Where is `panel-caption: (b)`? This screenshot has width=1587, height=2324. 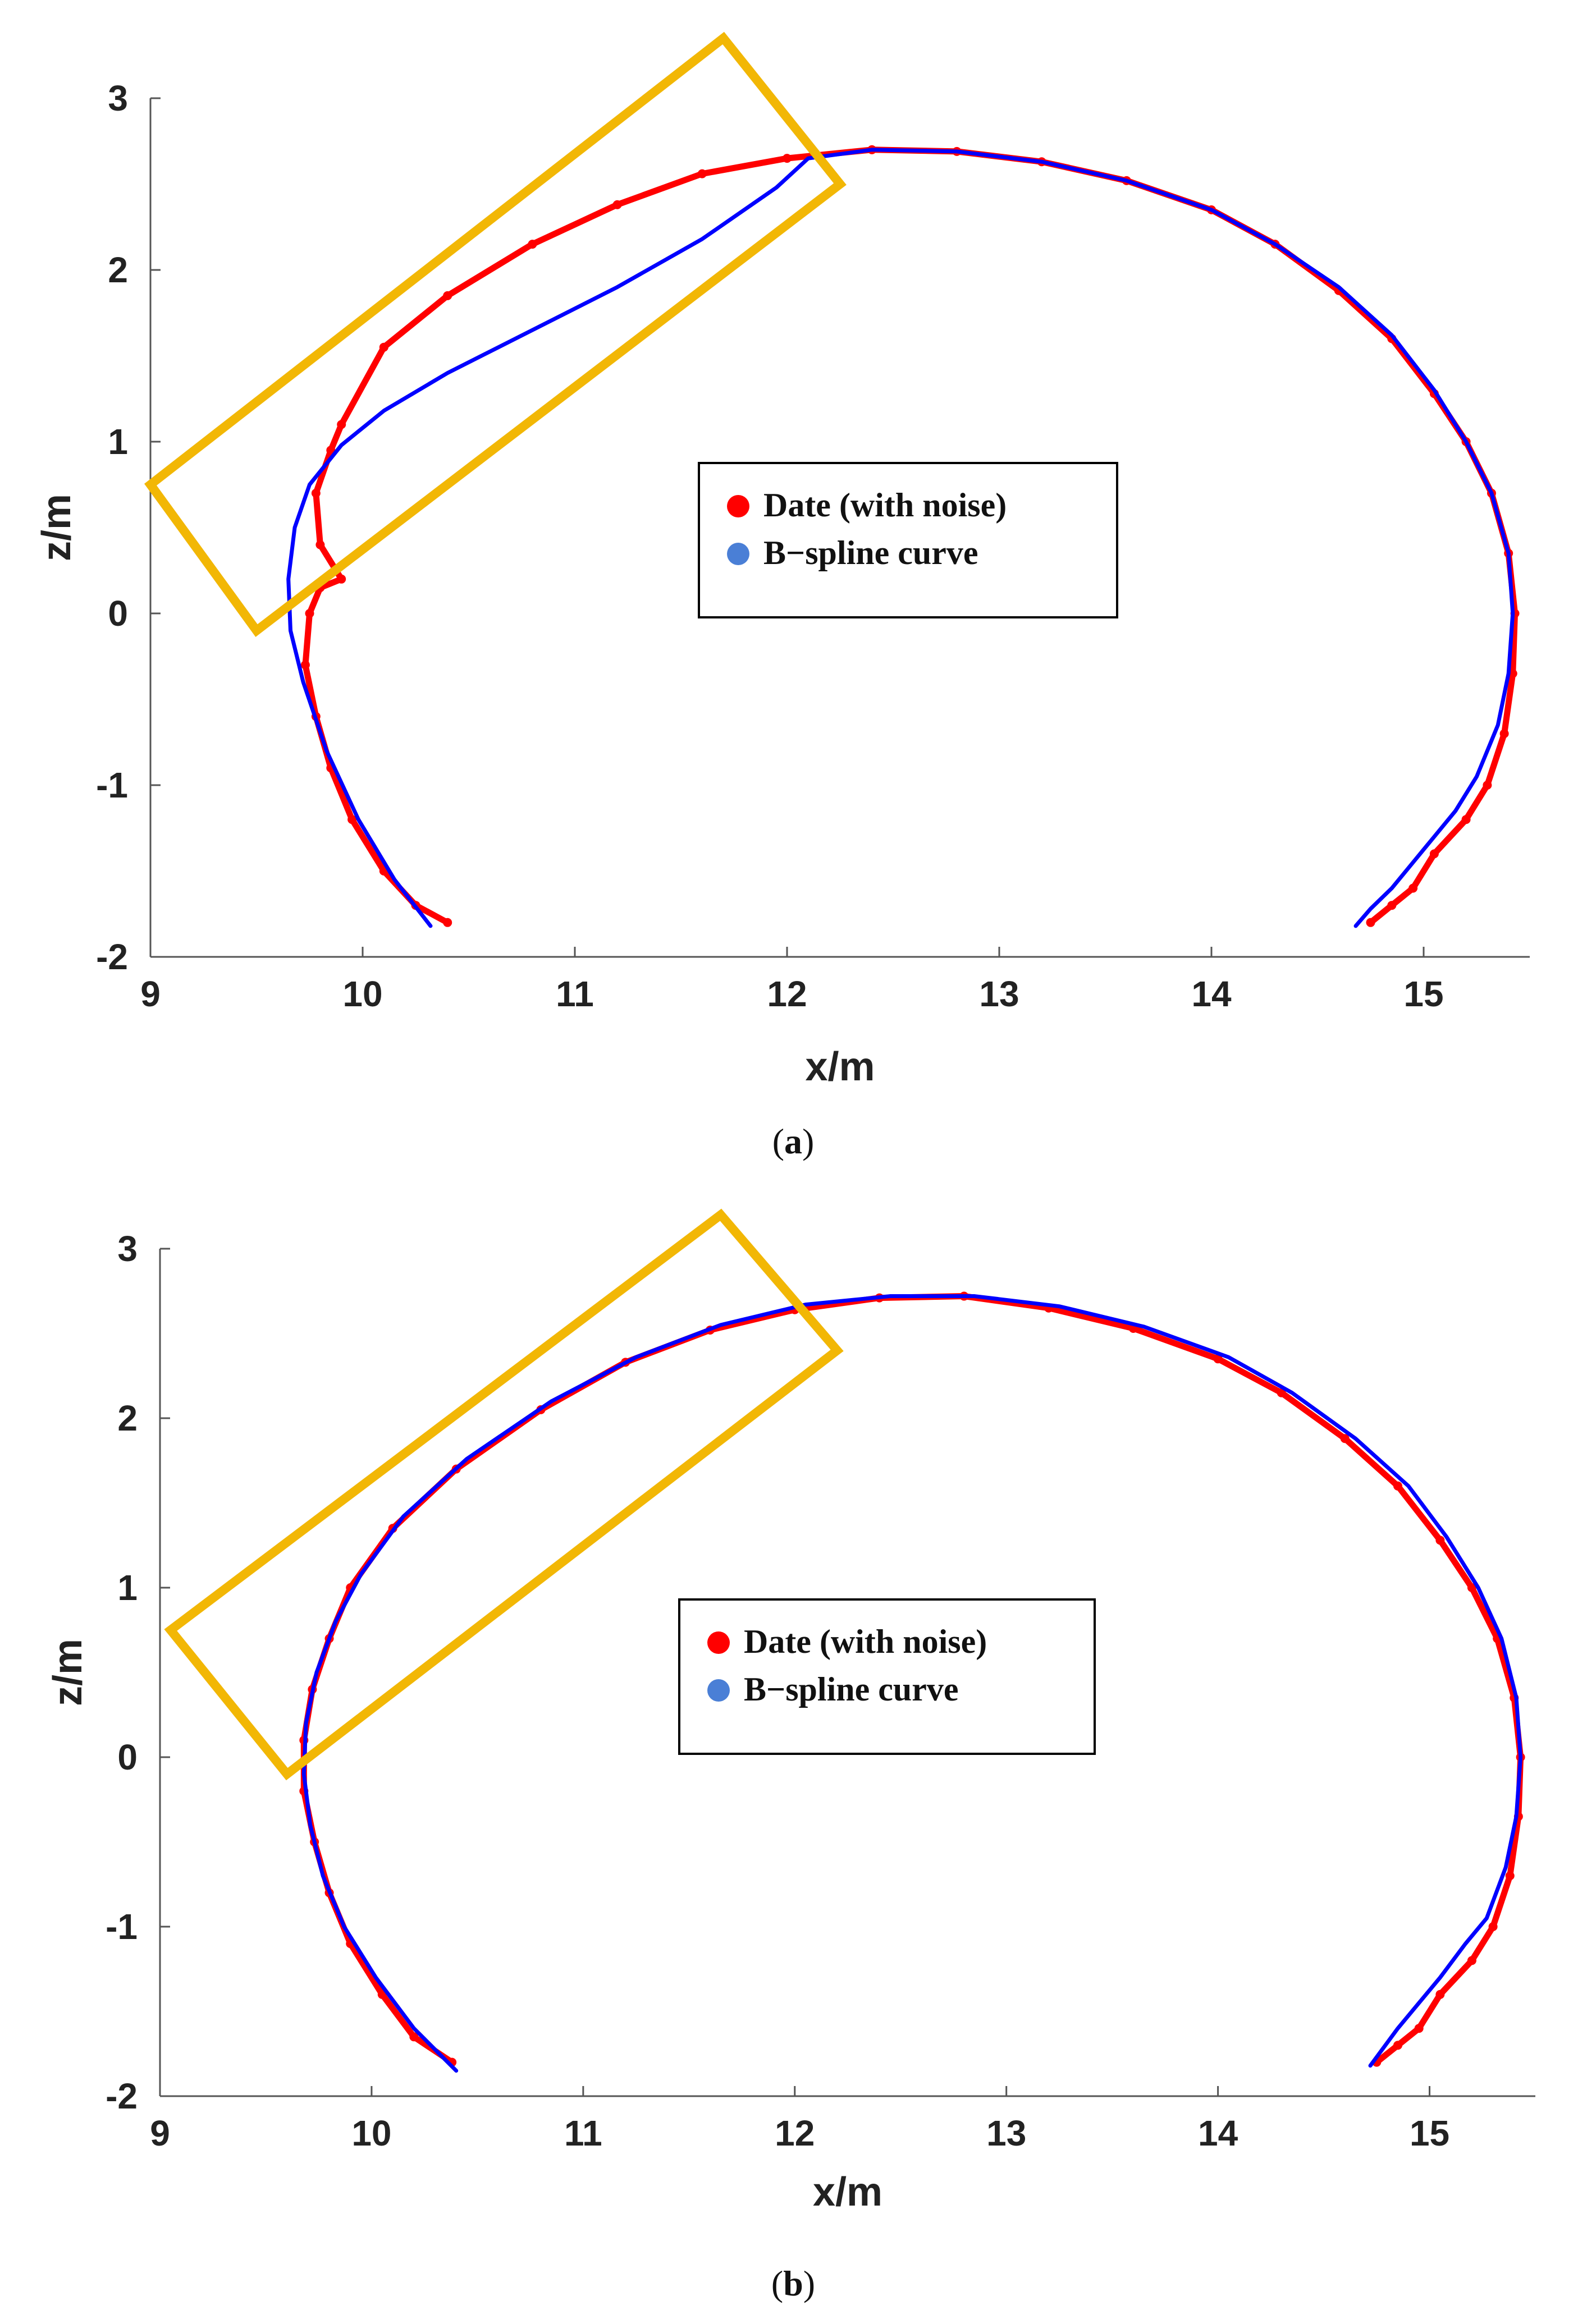
panel-caption: (b) is located at coordinates (793, 2283).